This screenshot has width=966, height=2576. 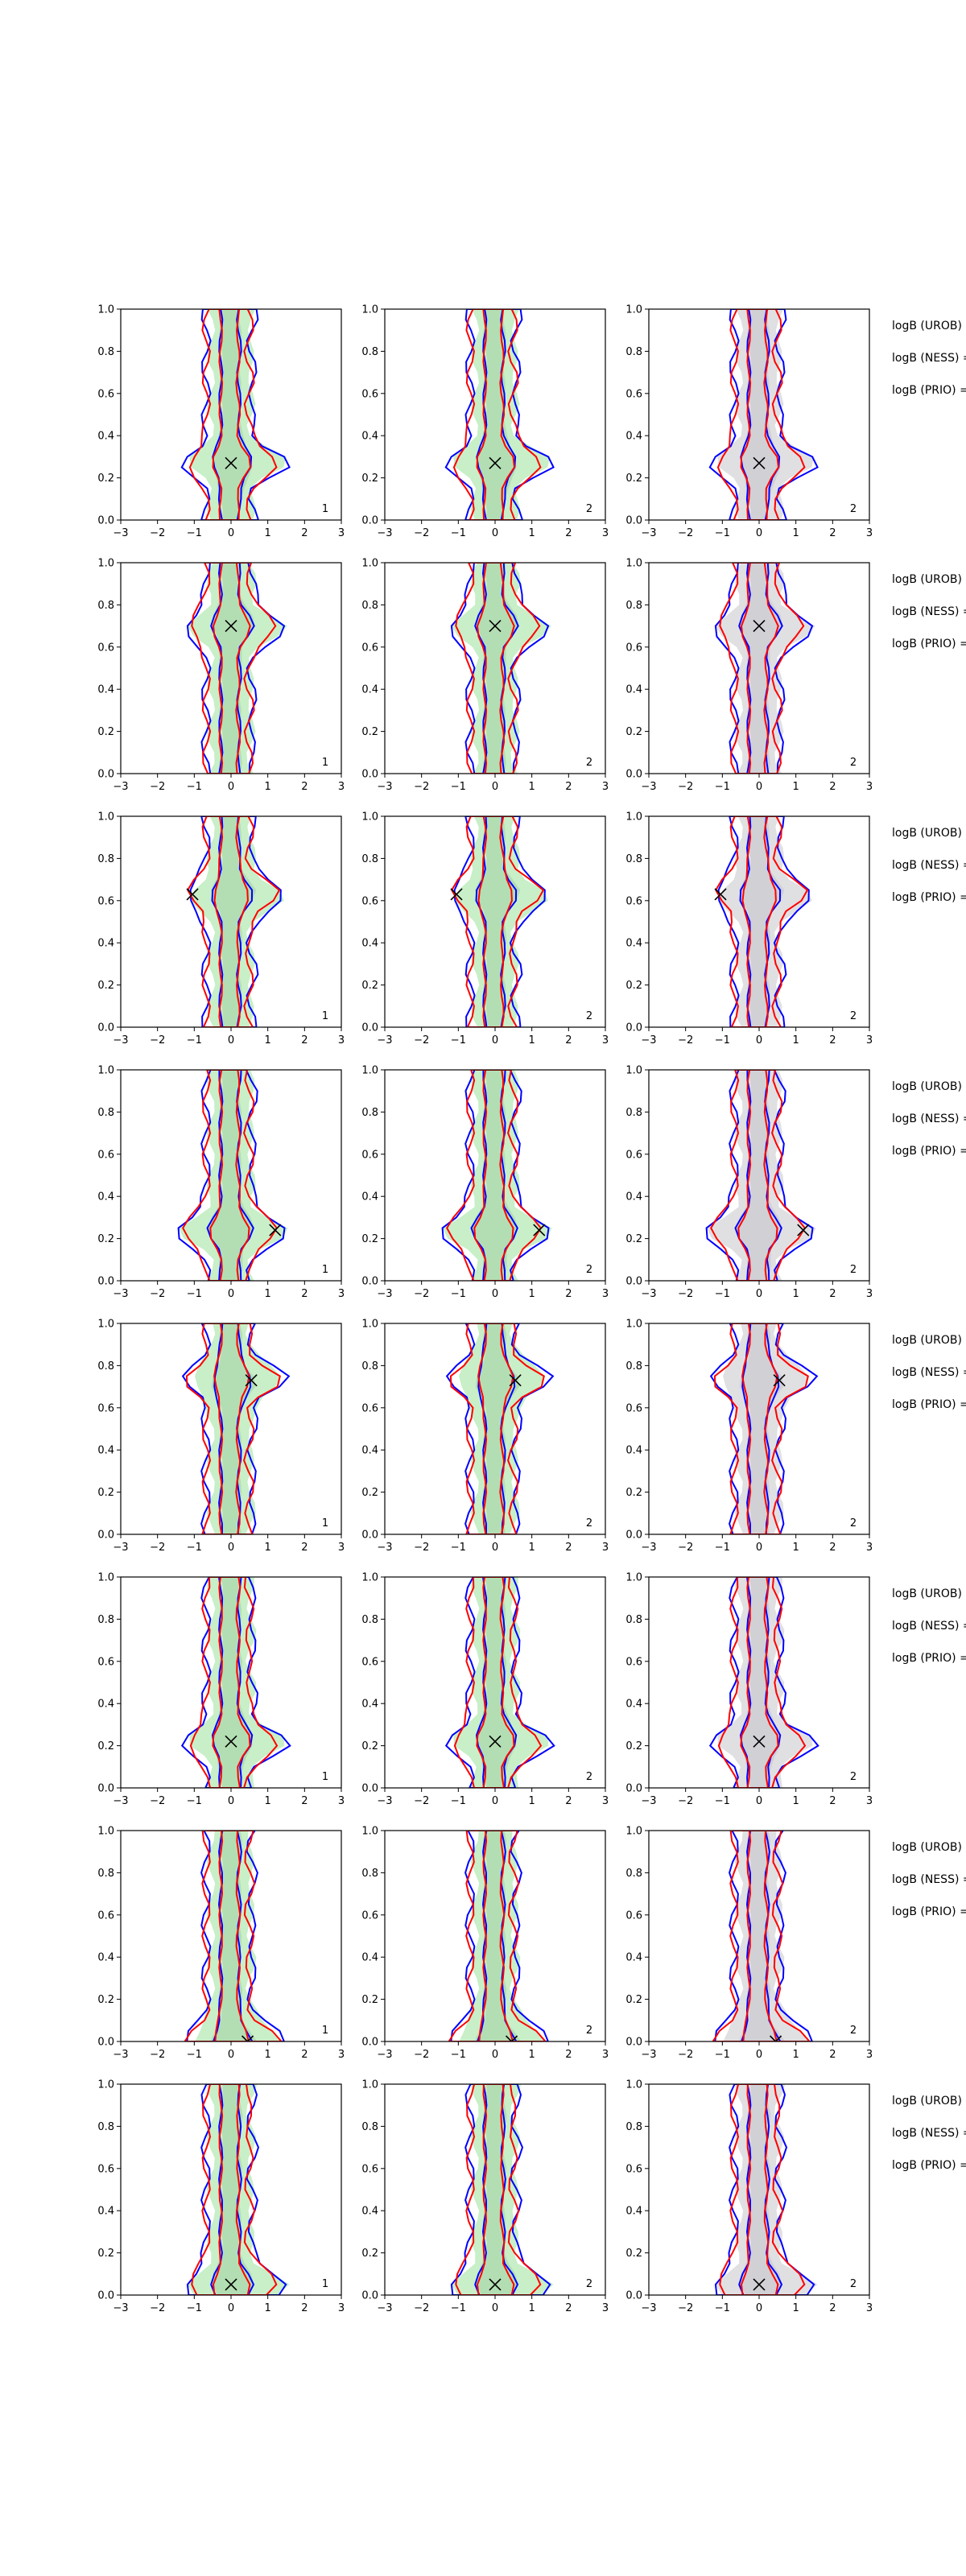 I want to click on subplot-r2-c2: −3 −2 −1 0 1 2 30.00.20.40.60.81.02, so click(x=485, y=676).